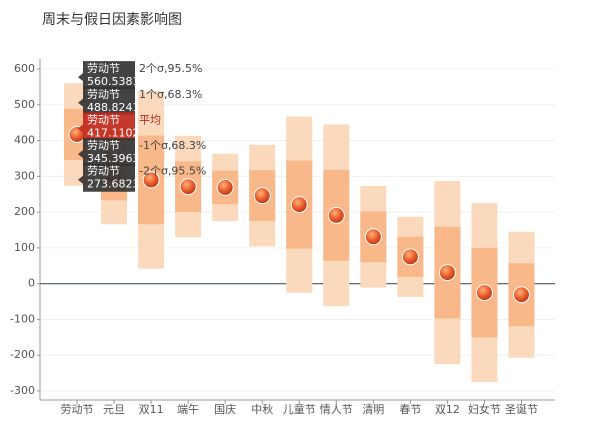  I want to click on x-tick-label: 春节, so click(410, 409).